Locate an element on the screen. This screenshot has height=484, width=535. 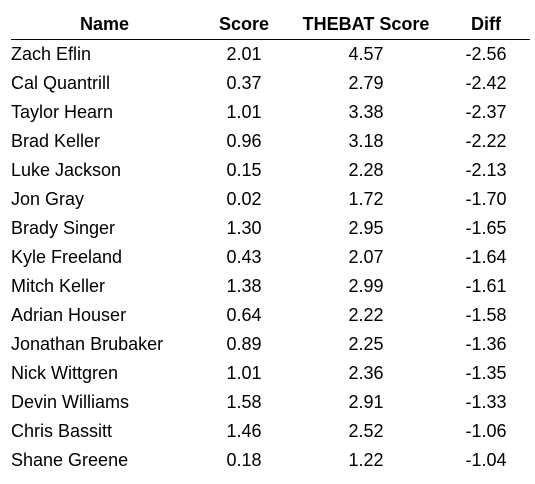
cell-score: 0.18 is located at coordinates (244, 460).